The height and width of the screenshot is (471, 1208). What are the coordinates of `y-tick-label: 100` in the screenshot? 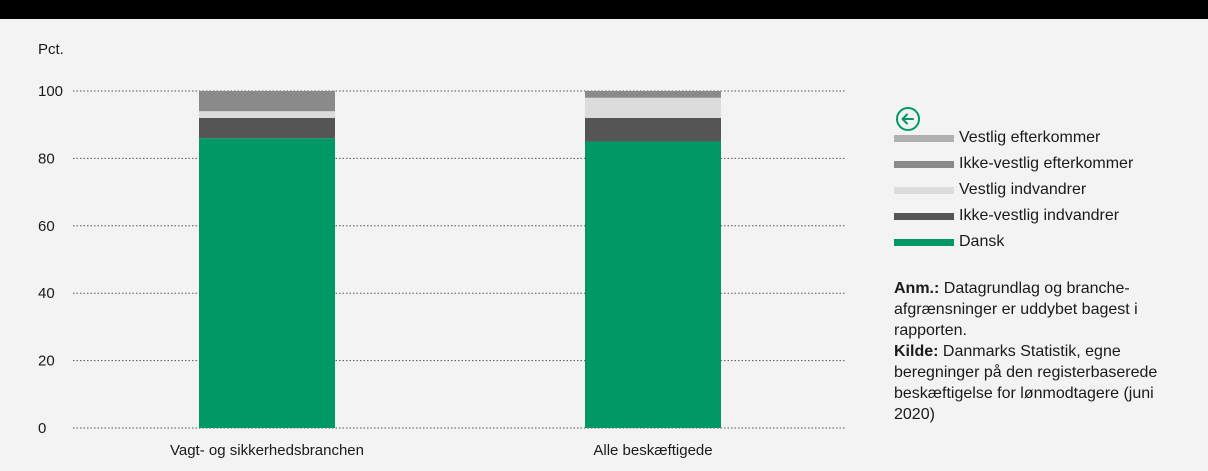 It's located at (50, 91).